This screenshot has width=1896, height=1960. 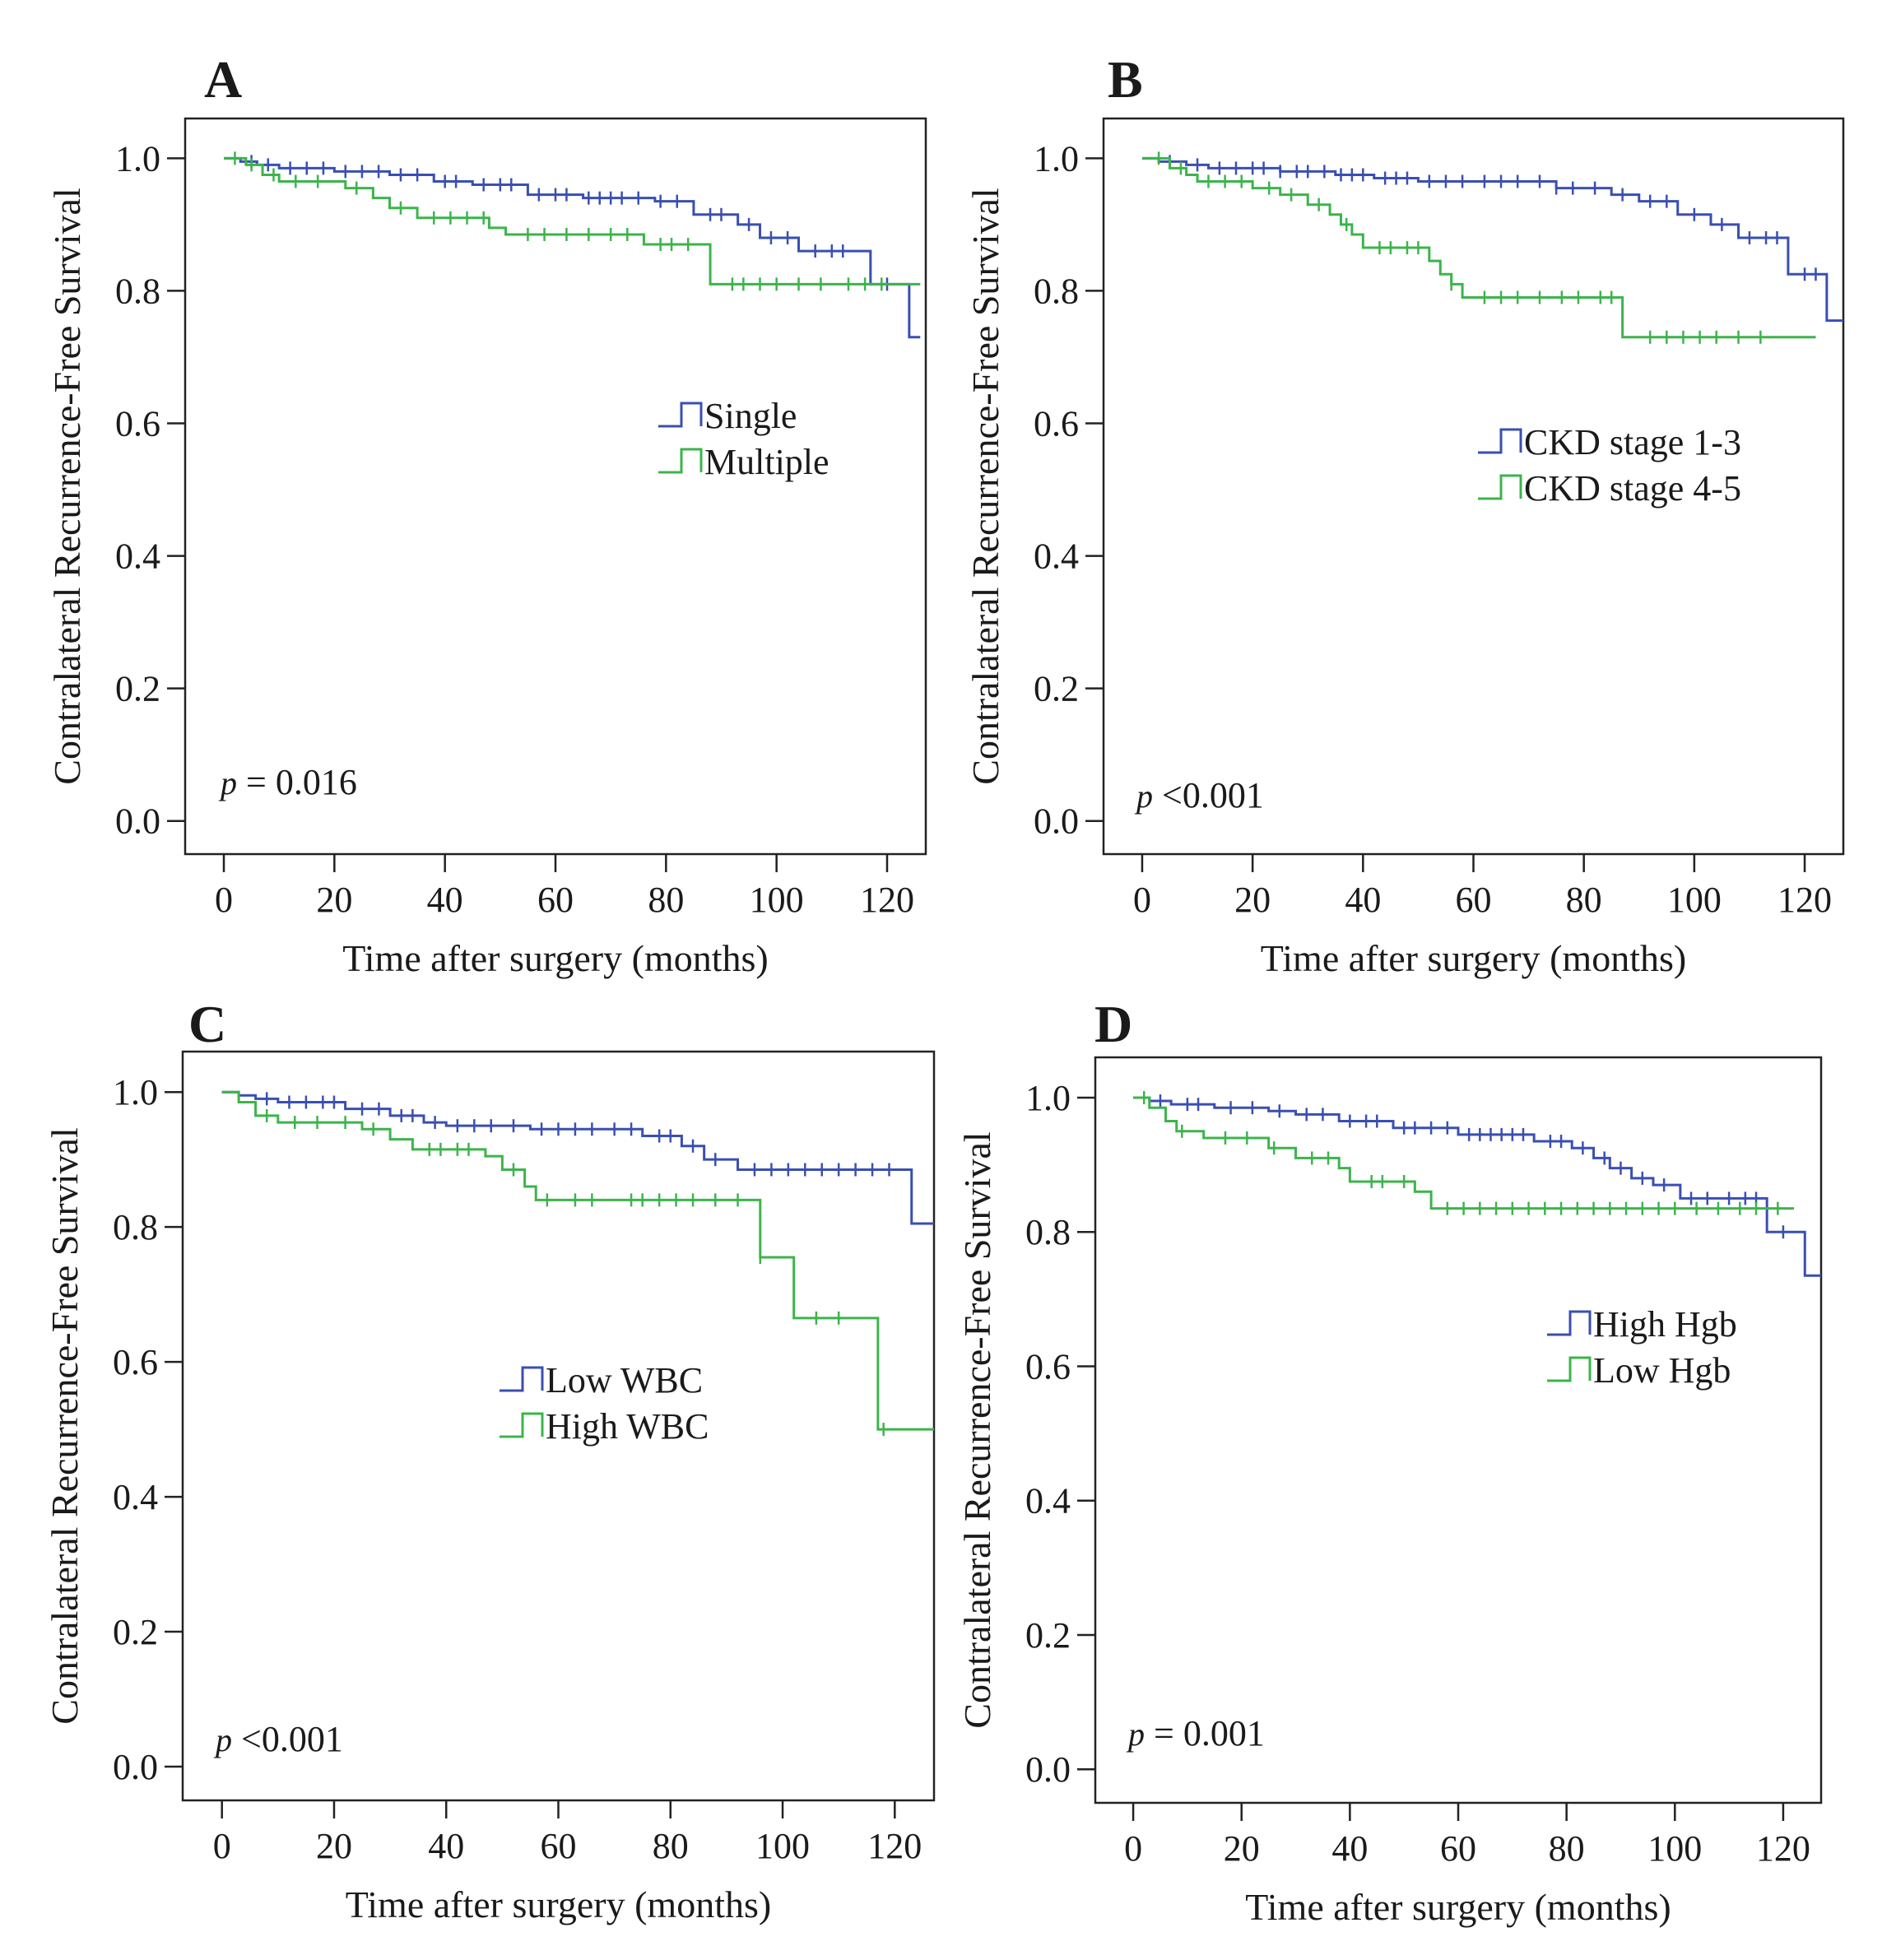 I want to click on p-value: p = 0.001, so click(x=1195, y=1733).